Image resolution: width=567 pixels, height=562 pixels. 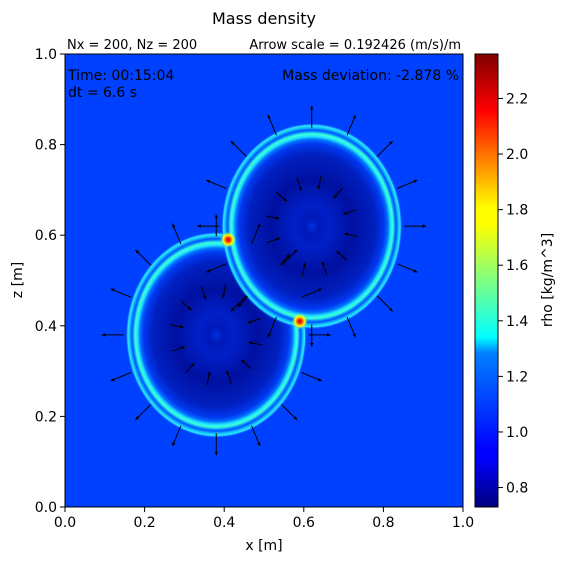 What do you see at coordinates (463, 523) in the screenshot?
I see `x-tick-label: 1.0` at bounding box center [463, 523].